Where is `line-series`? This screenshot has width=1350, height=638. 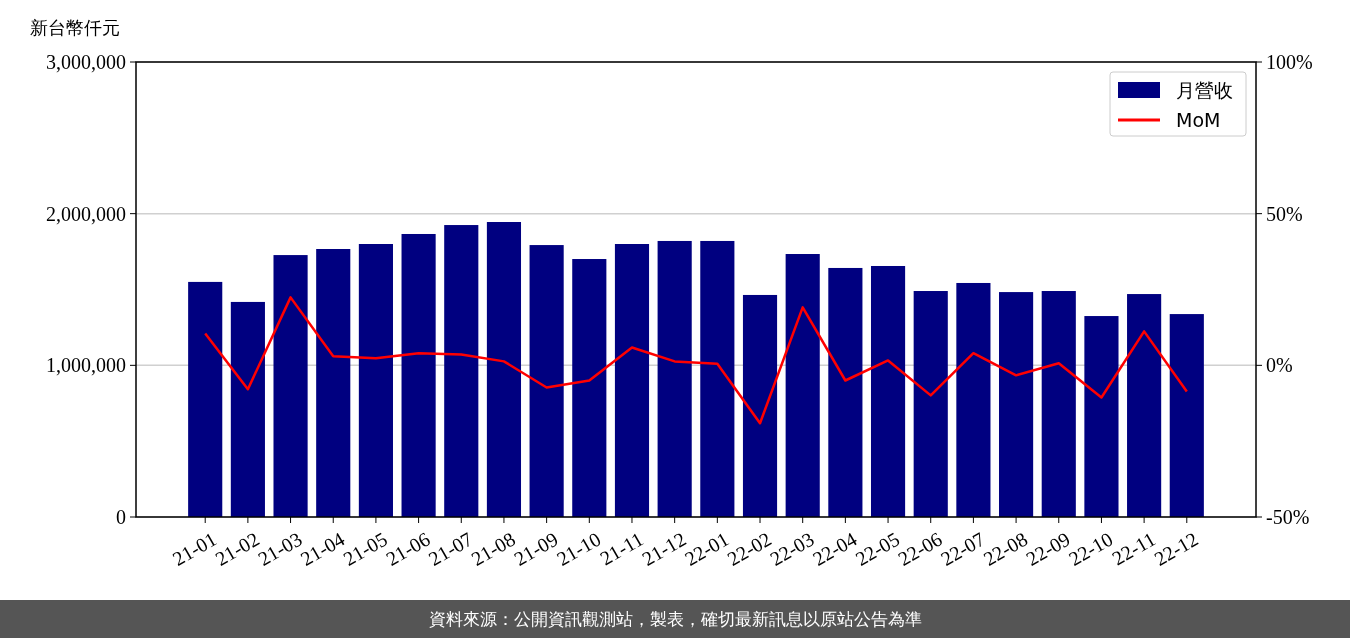 line-series is located at coordinates (696, 360).